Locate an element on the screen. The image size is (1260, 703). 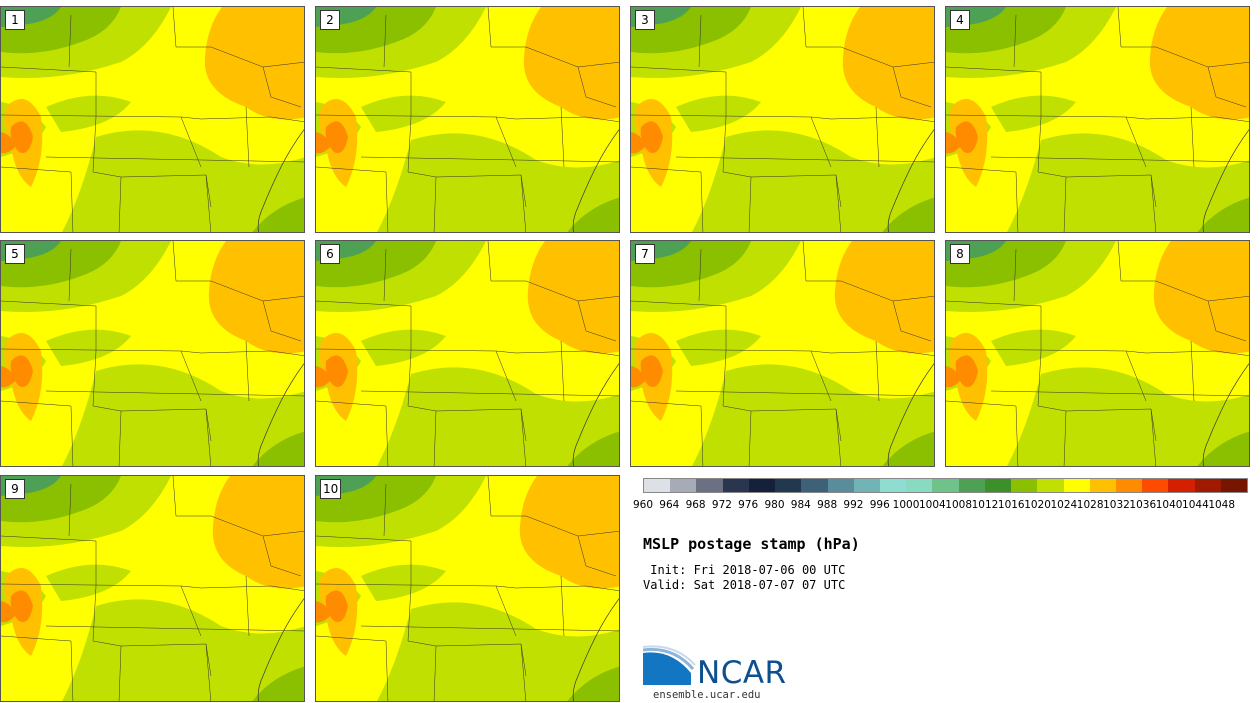
ensemble-member-map: 2 is located at coordinates (467, 119).